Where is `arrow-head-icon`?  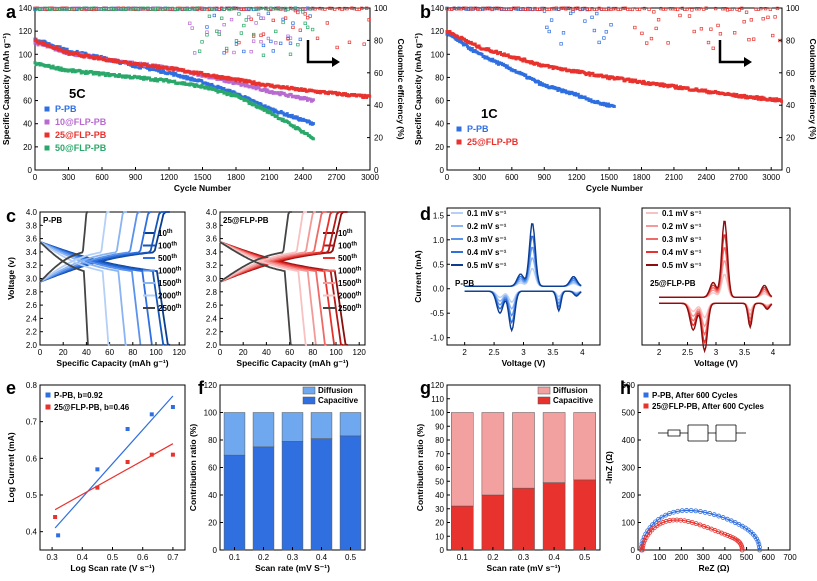
arrow-head-icon is located at coordinates (748, 62).